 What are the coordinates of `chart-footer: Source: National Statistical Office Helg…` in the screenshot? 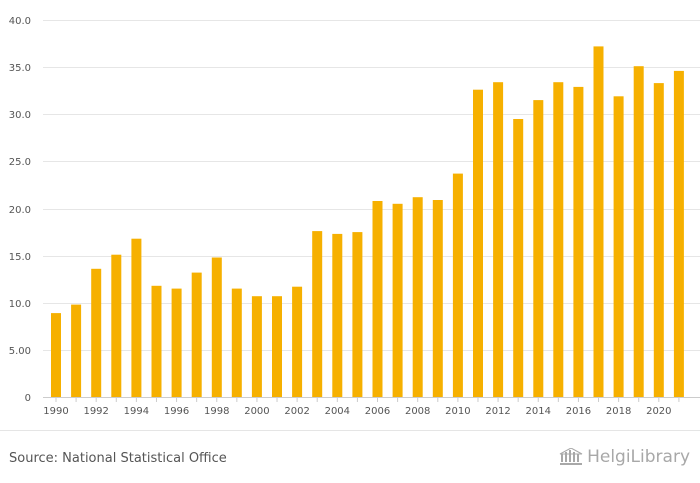 It's located at (350, 456).